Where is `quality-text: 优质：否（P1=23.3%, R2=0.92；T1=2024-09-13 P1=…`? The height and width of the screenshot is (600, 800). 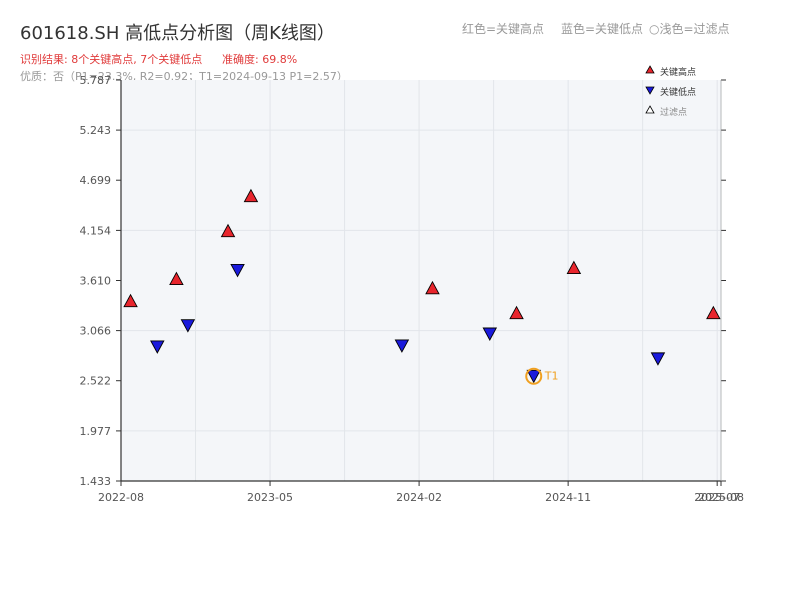 quality-text: 优质：否（P1=23.3%, R2=0.92；T1=2024-09-13 P1=… is located at coordinates (184, 76).